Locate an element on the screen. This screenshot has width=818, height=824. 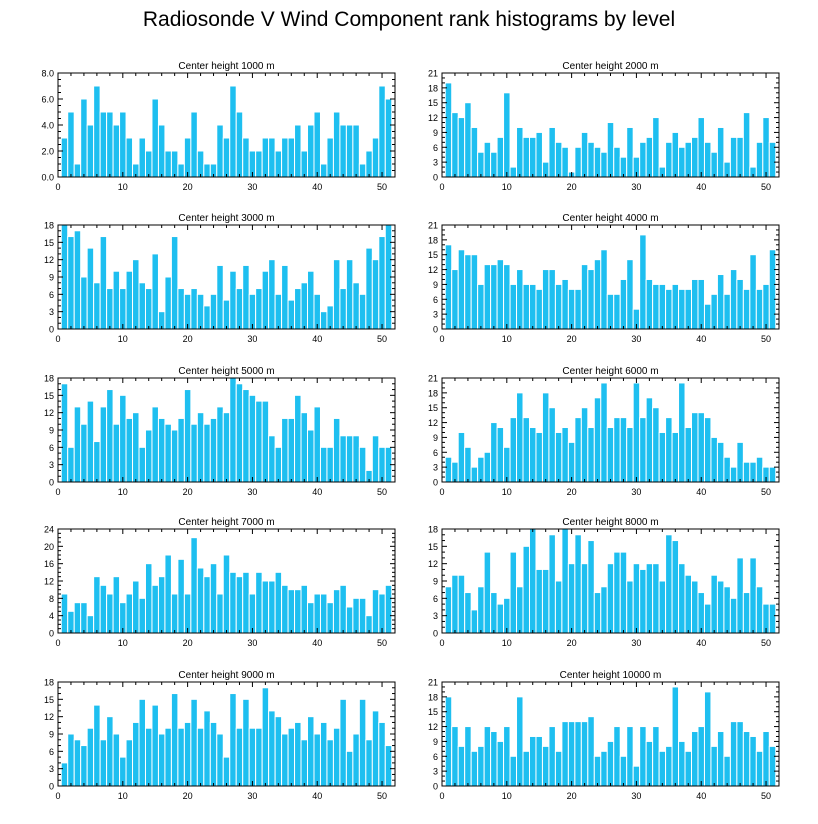
y-tick-label: 0 is located at coordinates (51, 330).